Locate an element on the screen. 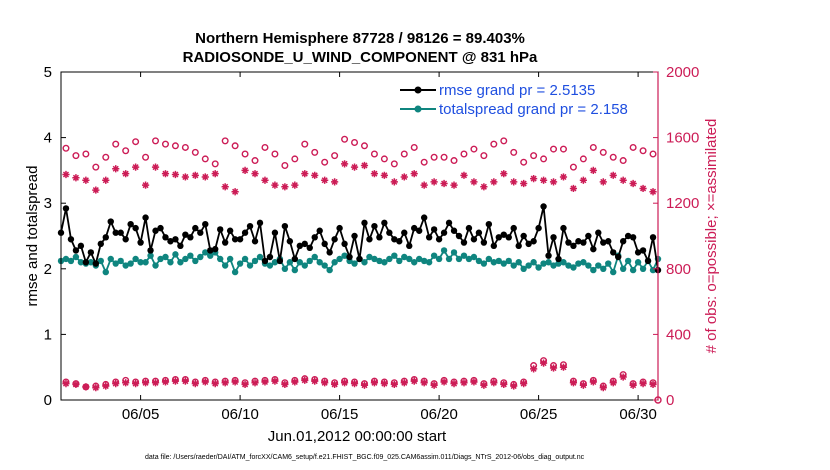  y-right-tick-label: 0 is located at coordinates (670, 400).